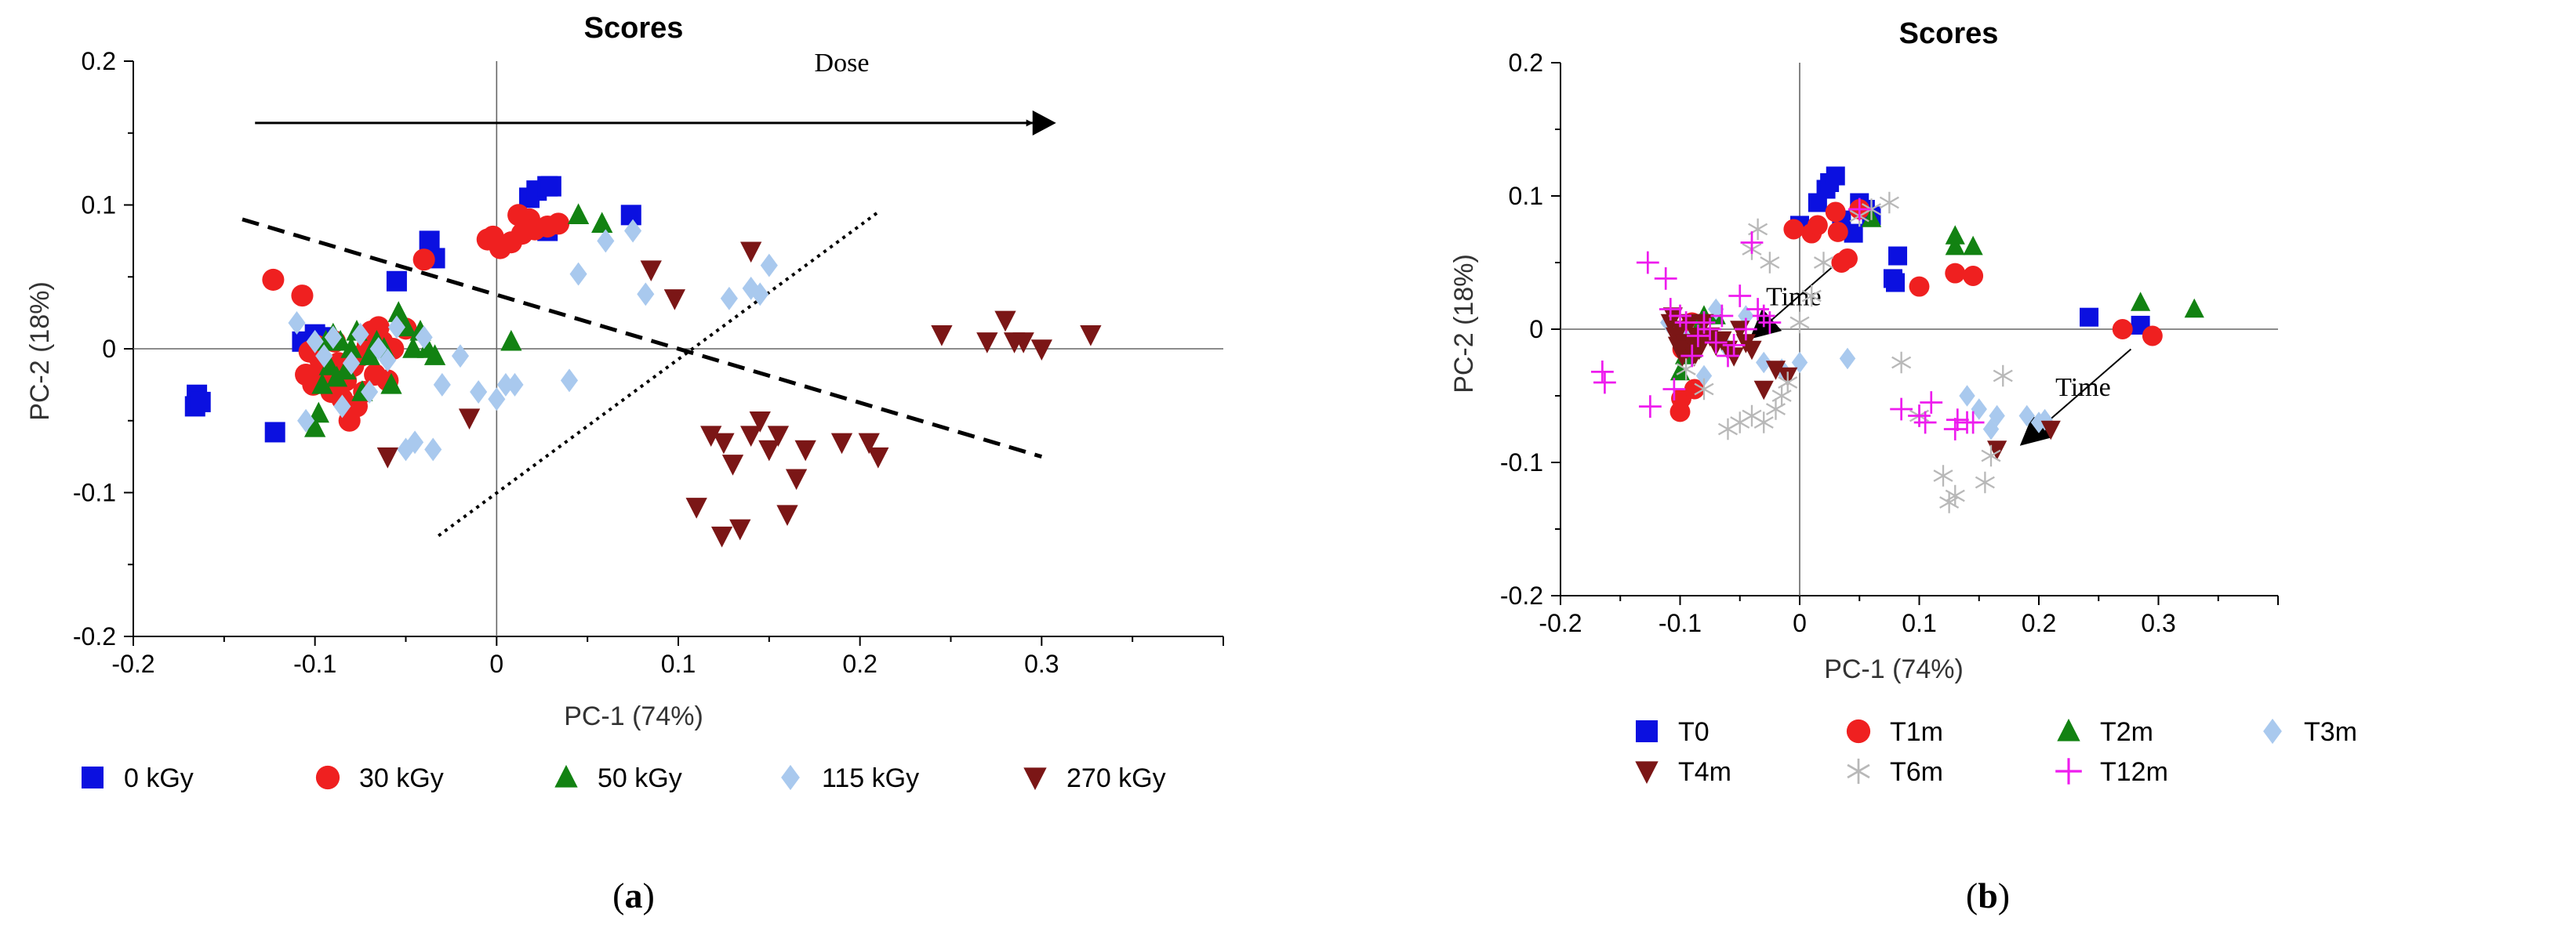  I want to click on x-tick-label: 0.3, so click(2158, 623).